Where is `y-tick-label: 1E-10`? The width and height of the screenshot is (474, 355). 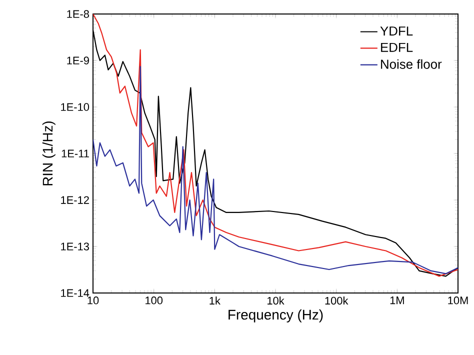 y-tick-label: 1E-10 is located at coordinates (75, 107).